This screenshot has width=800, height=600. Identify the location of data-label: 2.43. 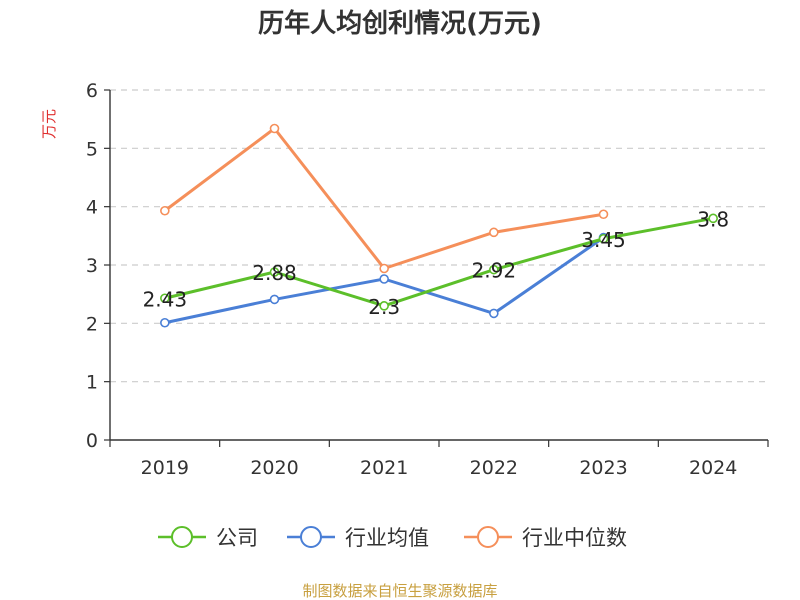
(165, 299).